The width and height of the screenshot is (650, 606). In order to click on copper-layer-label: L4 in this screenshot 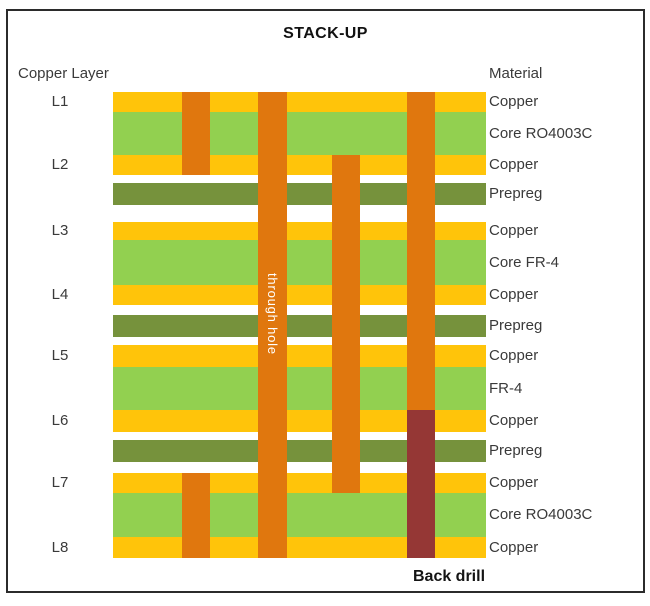, I will do `click(60, 294)`.